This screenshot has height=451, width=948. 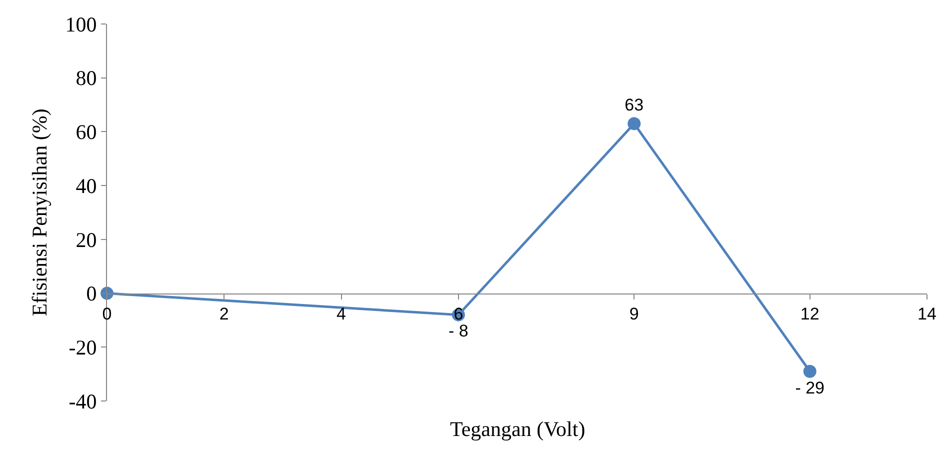 I want to click on data-label: 63, so click(x=634, y=104).